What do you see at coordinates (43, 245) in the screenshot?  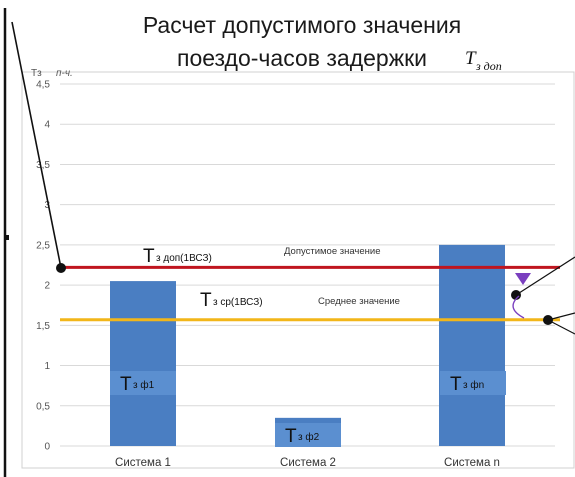 I see `y-tick-label: 2,5` at bounding box center [43, 245].